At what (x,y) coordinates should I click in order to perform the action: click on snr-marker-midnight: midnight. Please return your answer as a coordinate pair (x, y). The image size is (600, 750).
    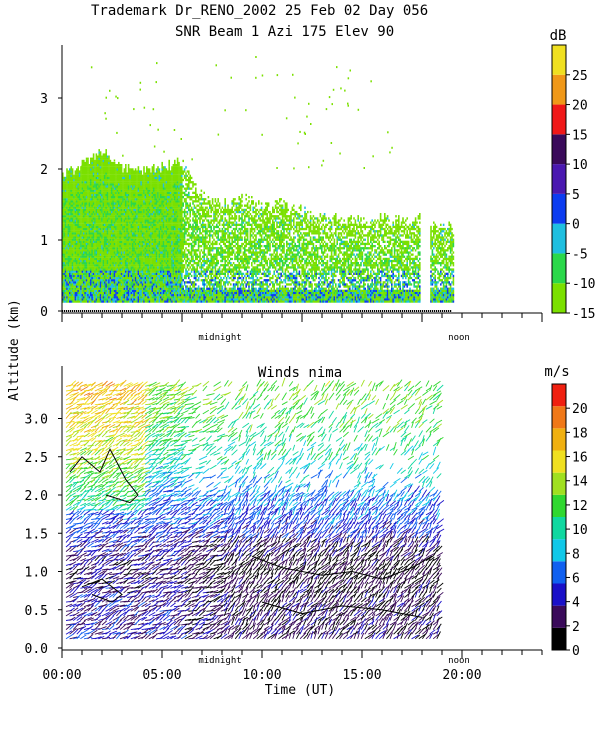
    Looking at the image, I should click on (219, 338).